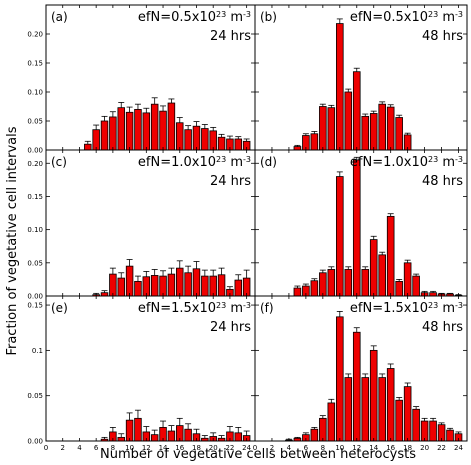  Describe the element at coordinates (59, 308) in the screenshot. I see `panel-label: (e)` at that location.